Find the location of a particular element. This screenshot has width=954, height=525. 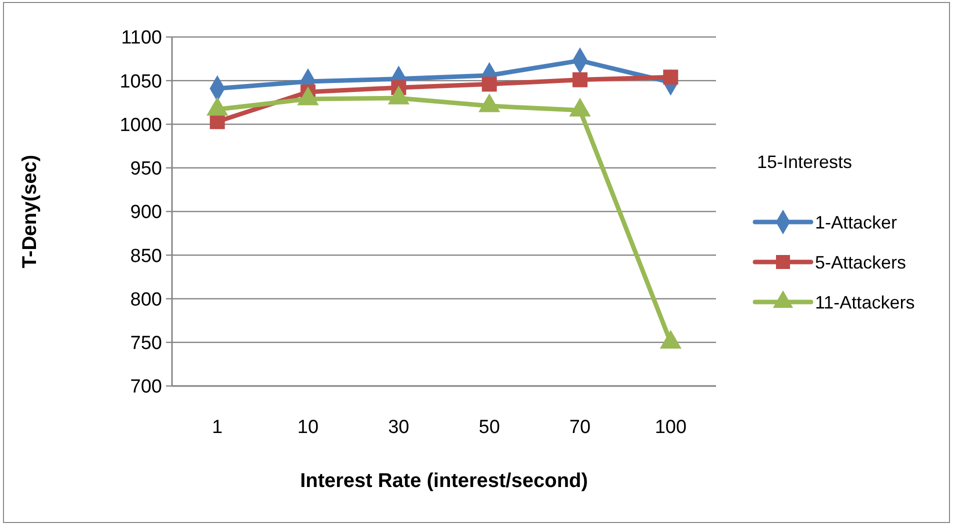

y-tick-label: 750 is located at coordinates (146, 343).